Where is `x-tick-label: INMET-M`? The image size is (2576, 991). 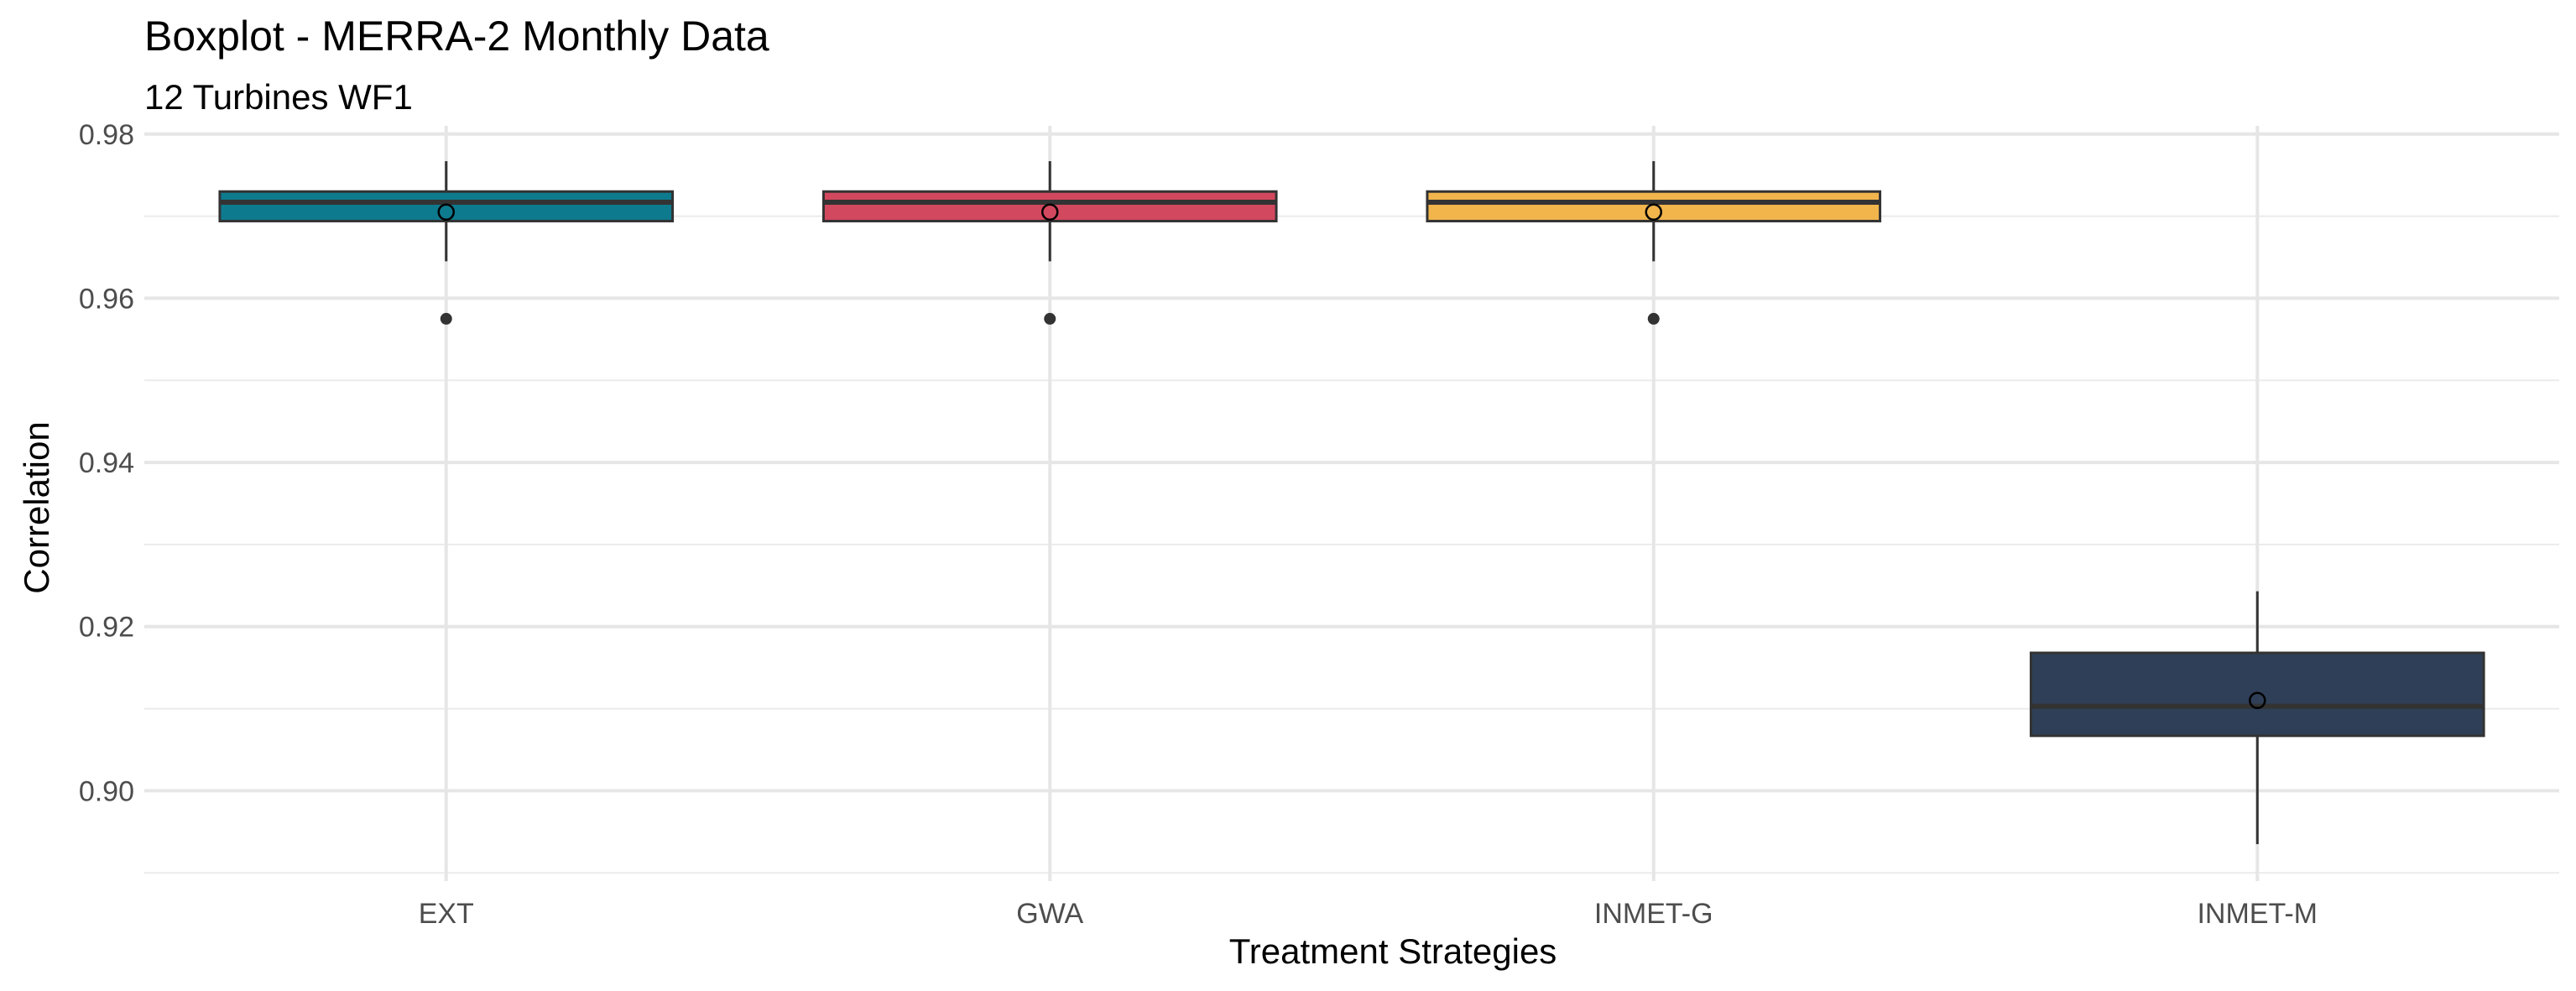 x-tick-label: INMET-M is located at coordinates (2257, 914).